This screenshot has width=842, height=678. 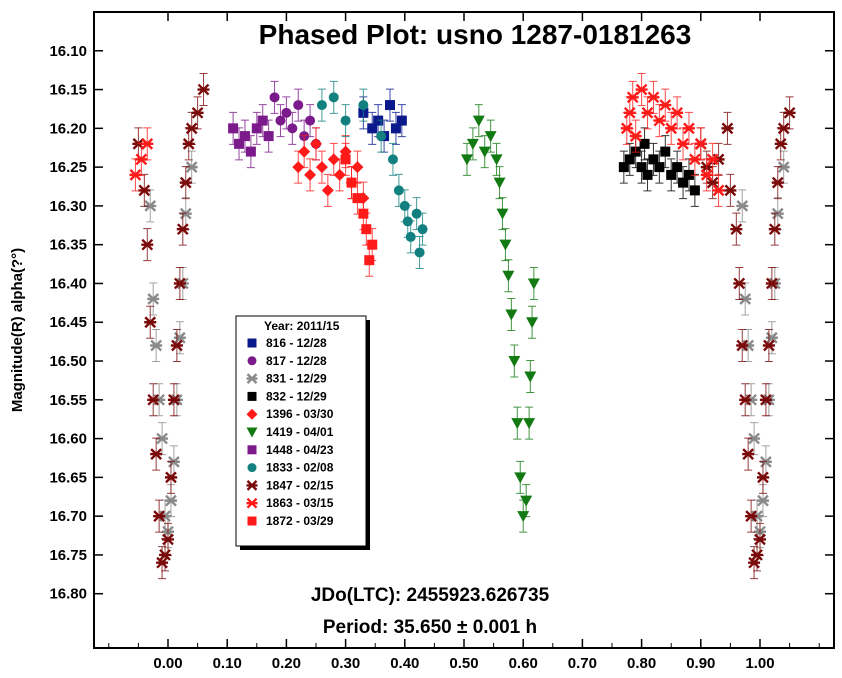 I want to click on legend-entry: 816 - 12/28, so click(x=296, y=343).